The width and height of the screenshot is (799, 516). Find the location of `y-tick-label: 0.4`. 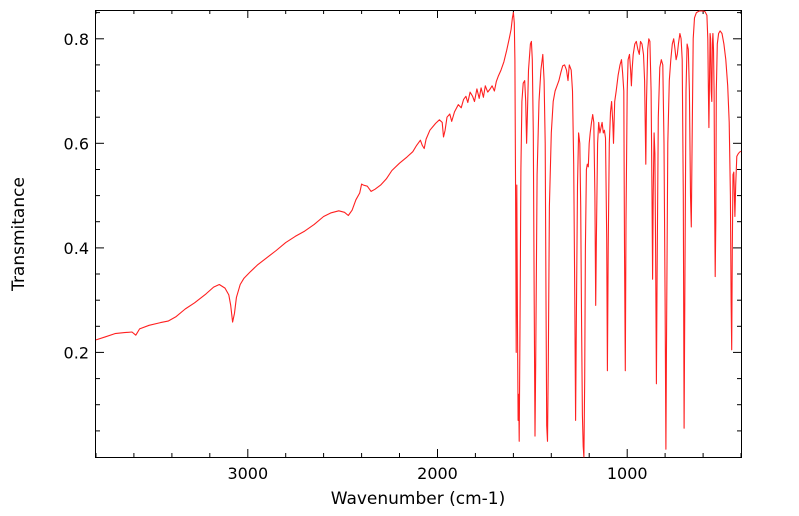

y-tick-label: 0.4 is located at coordinates (76, 248).